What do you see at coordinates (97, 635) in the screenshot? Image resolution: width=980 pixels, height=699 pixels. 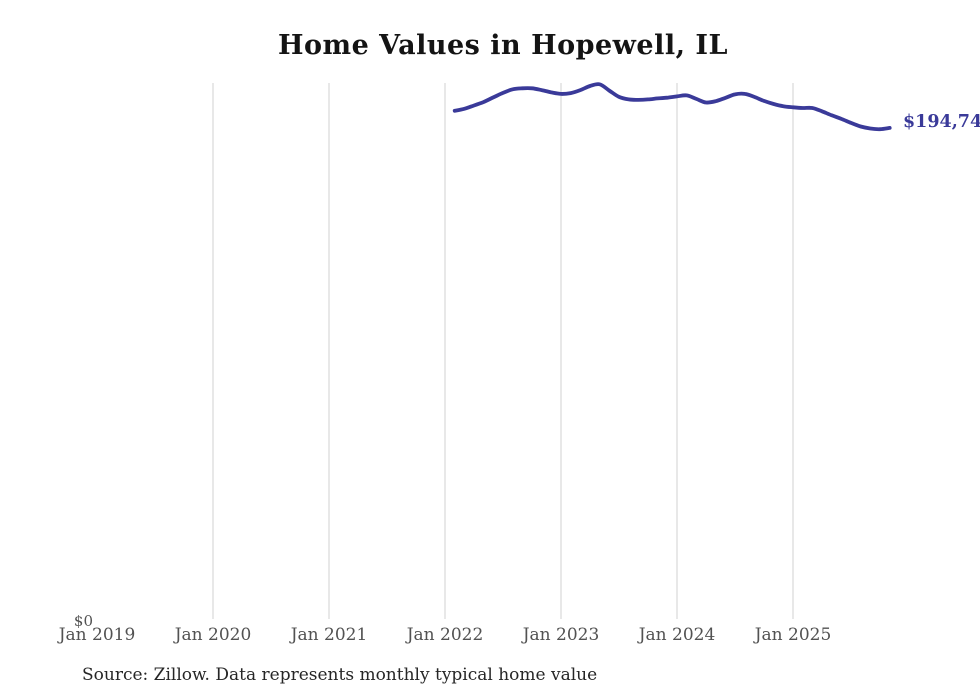 I see `x-tick-label: Jan 2019` at bounding box center [97, 635].